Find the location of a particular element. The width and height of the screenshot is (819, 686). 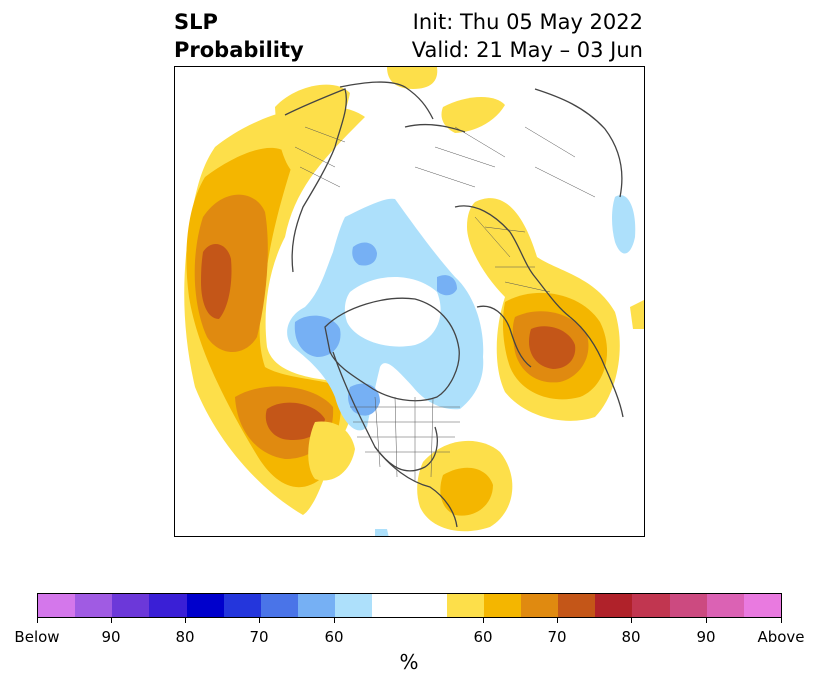

bottom-blue-fragment is located at coordinates (382, 532).